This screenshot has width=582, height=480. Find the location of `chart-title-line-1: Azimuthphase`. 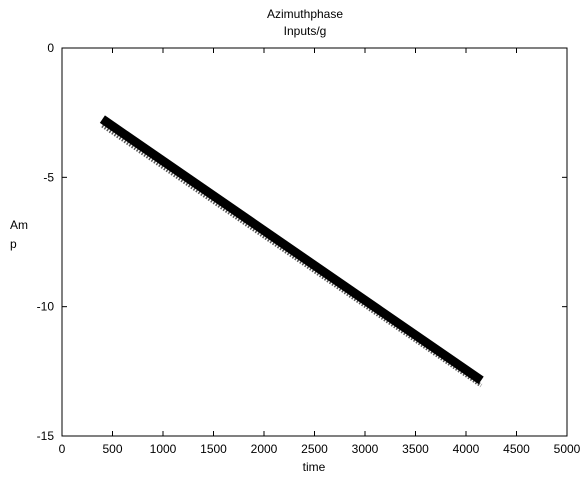

chart-title-line-1: Azimuthphase is located at coordinates (305, 14).